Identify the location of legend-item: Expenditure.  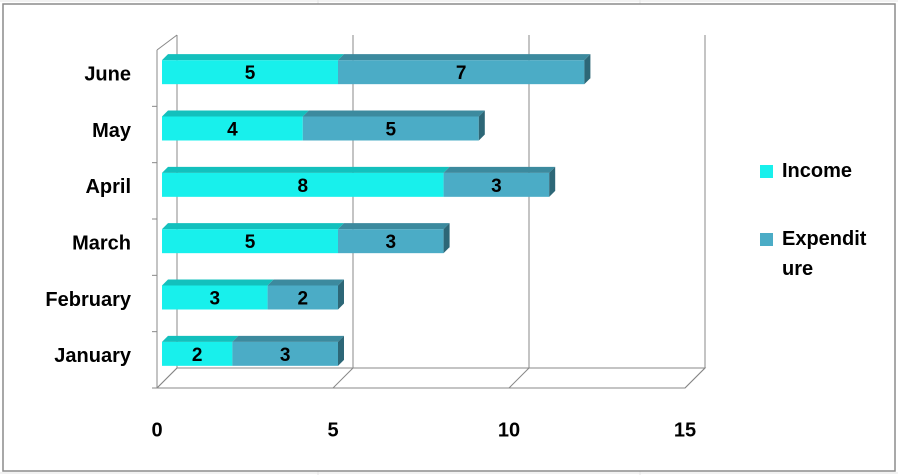
(815, 254).